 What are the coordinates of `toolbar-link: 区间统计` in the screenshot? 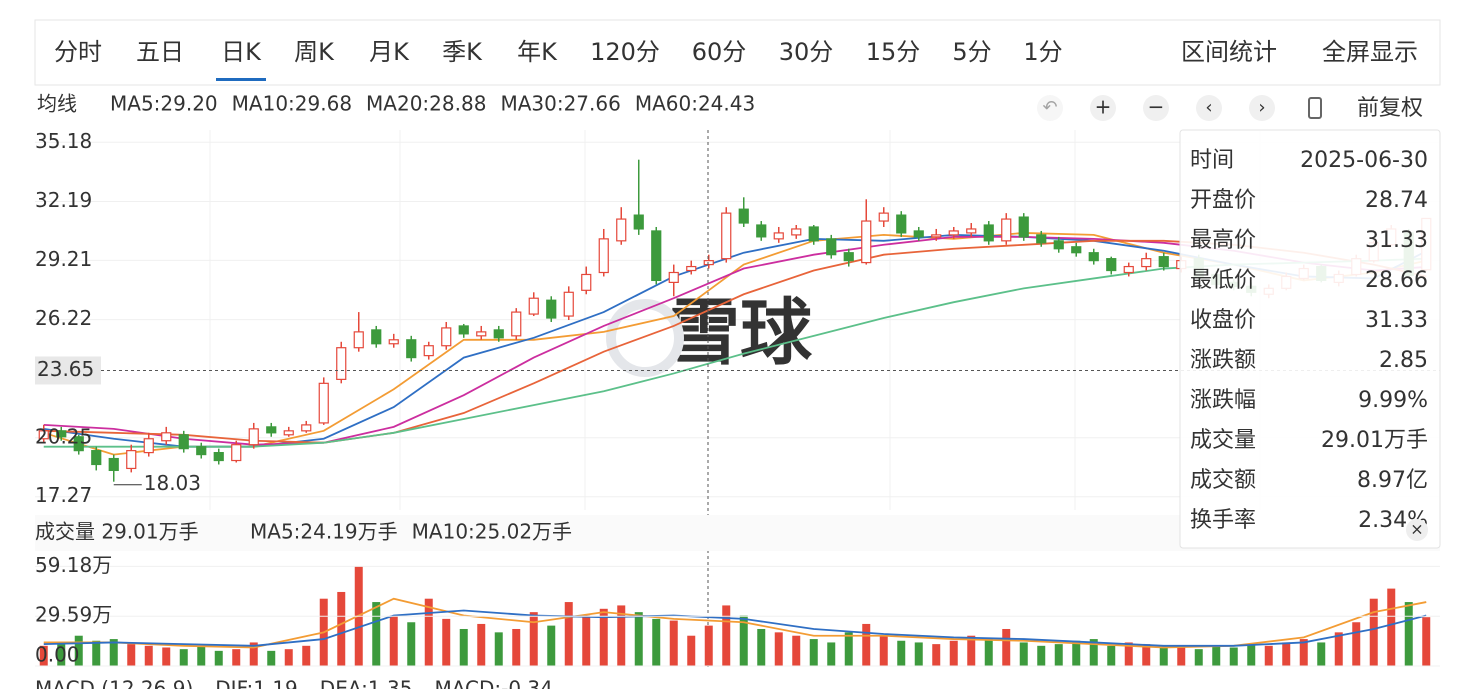 It's located at (1229, 52).